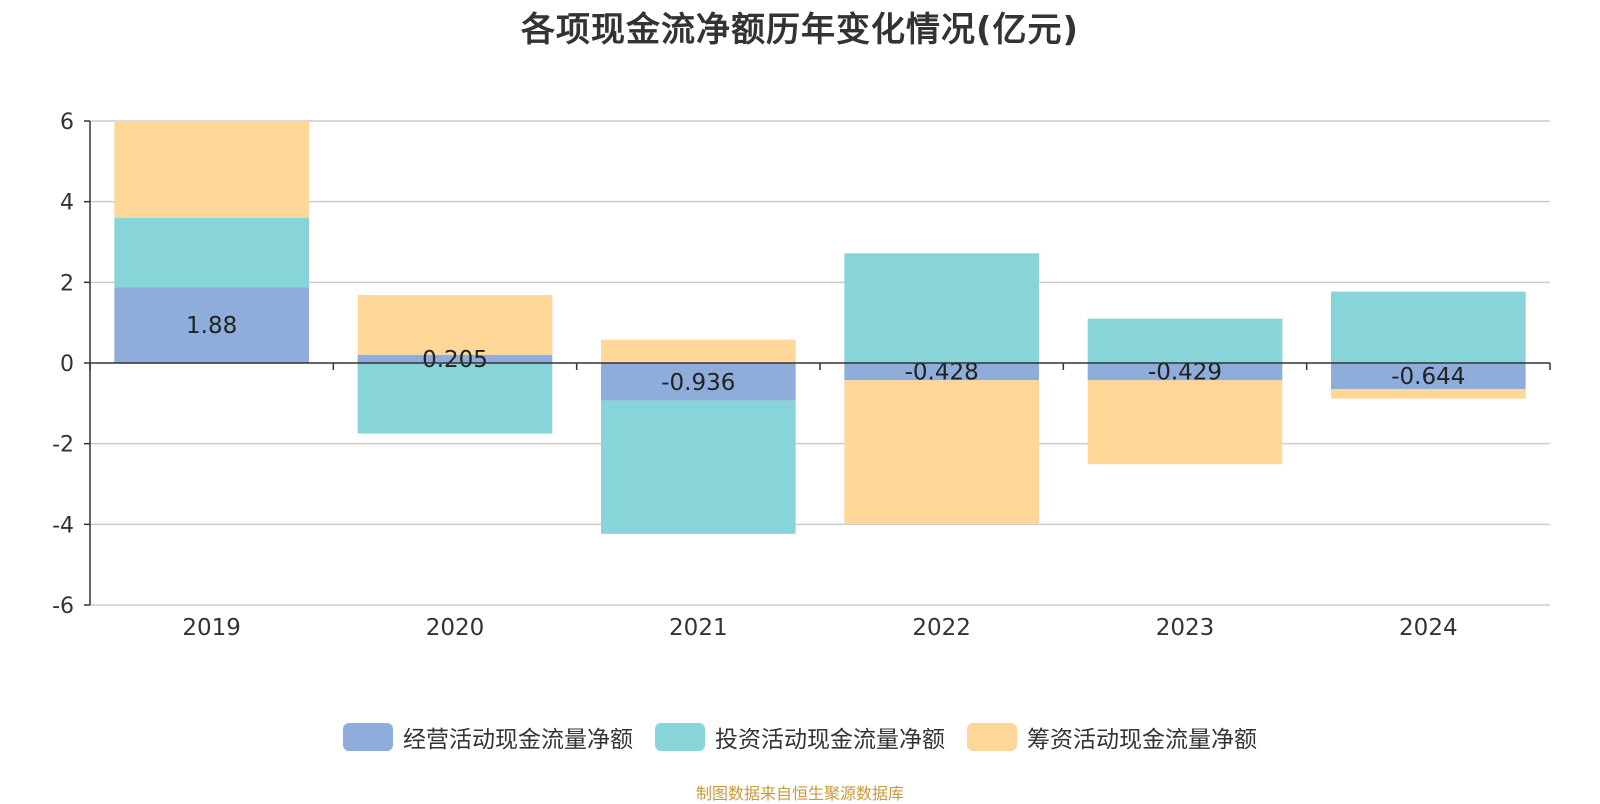 The width and height of the screenshot is (1600, 804). What do you see at coordinates (830, 740) in the screenshot?
I see `legend-label-investing: 投资活动现金流量净额` at bounding box center [830, 740].